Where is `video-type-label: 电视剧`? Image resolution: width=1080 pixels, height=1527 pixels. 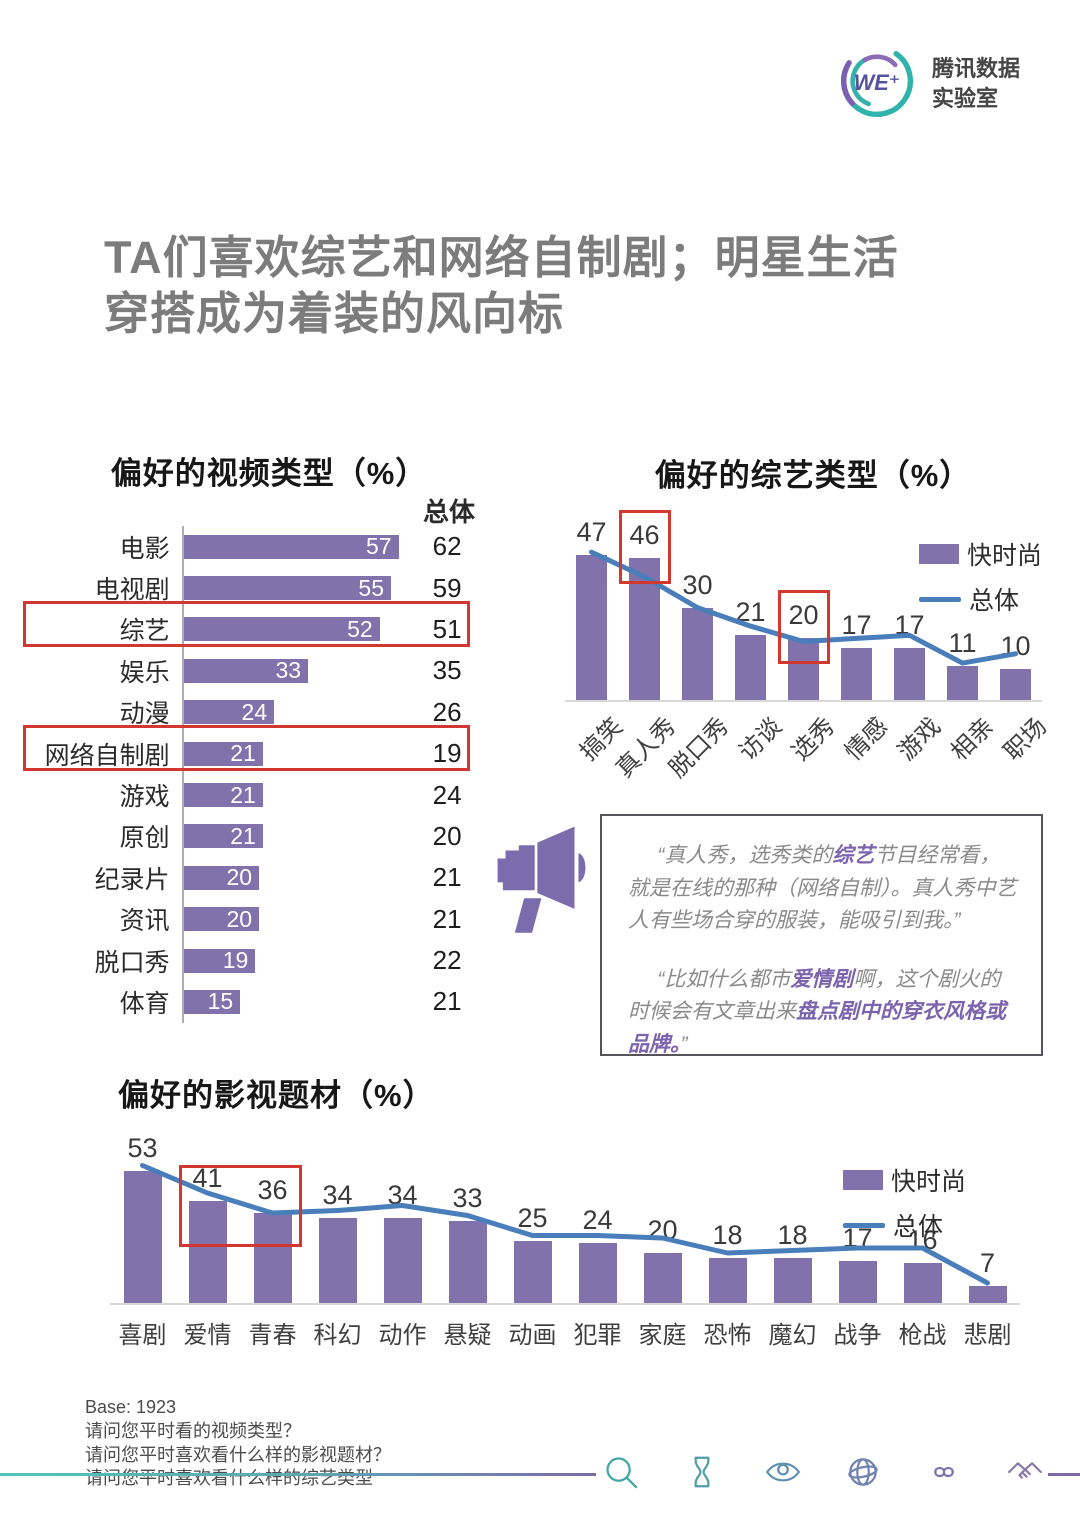
video-type-label: 电视剧 is located at coordinates (132, 590).